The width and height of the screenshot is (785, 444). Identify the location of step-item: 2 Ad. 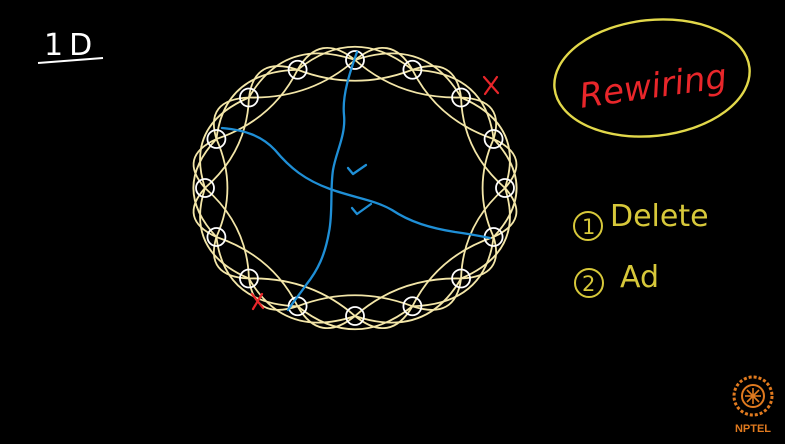
(616, 279).